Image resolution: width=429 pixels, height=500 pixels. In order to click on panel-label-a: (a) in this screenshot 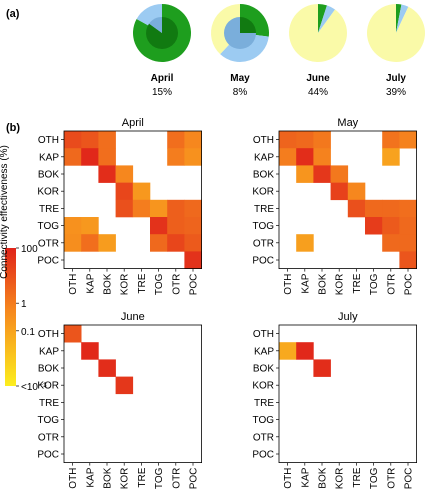, I will do `click(13, 14)`.